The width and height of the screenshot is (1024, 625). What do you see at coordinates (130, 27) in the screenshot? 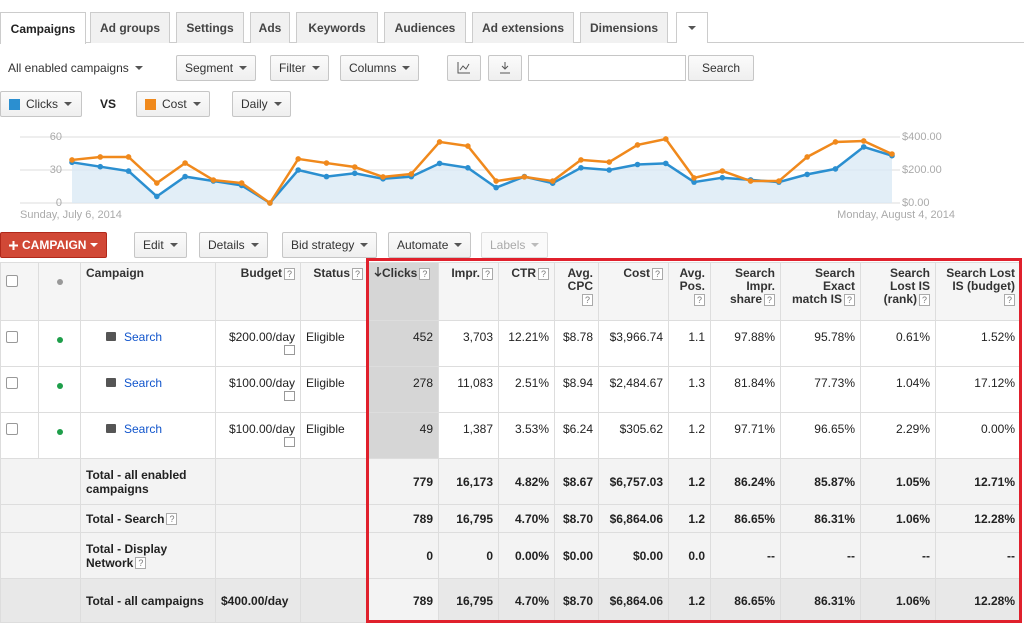
I see `tab: Ad groups` at bounding box center [130, 27].